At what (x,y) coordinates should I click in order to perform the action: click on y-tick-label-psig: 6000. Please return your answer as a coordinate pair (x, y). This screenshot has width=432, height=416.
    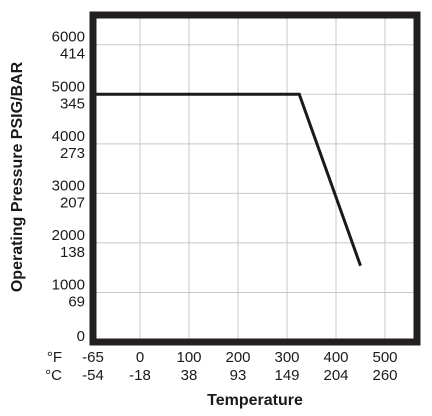
    Looking at the image, I should click on (68, 37).